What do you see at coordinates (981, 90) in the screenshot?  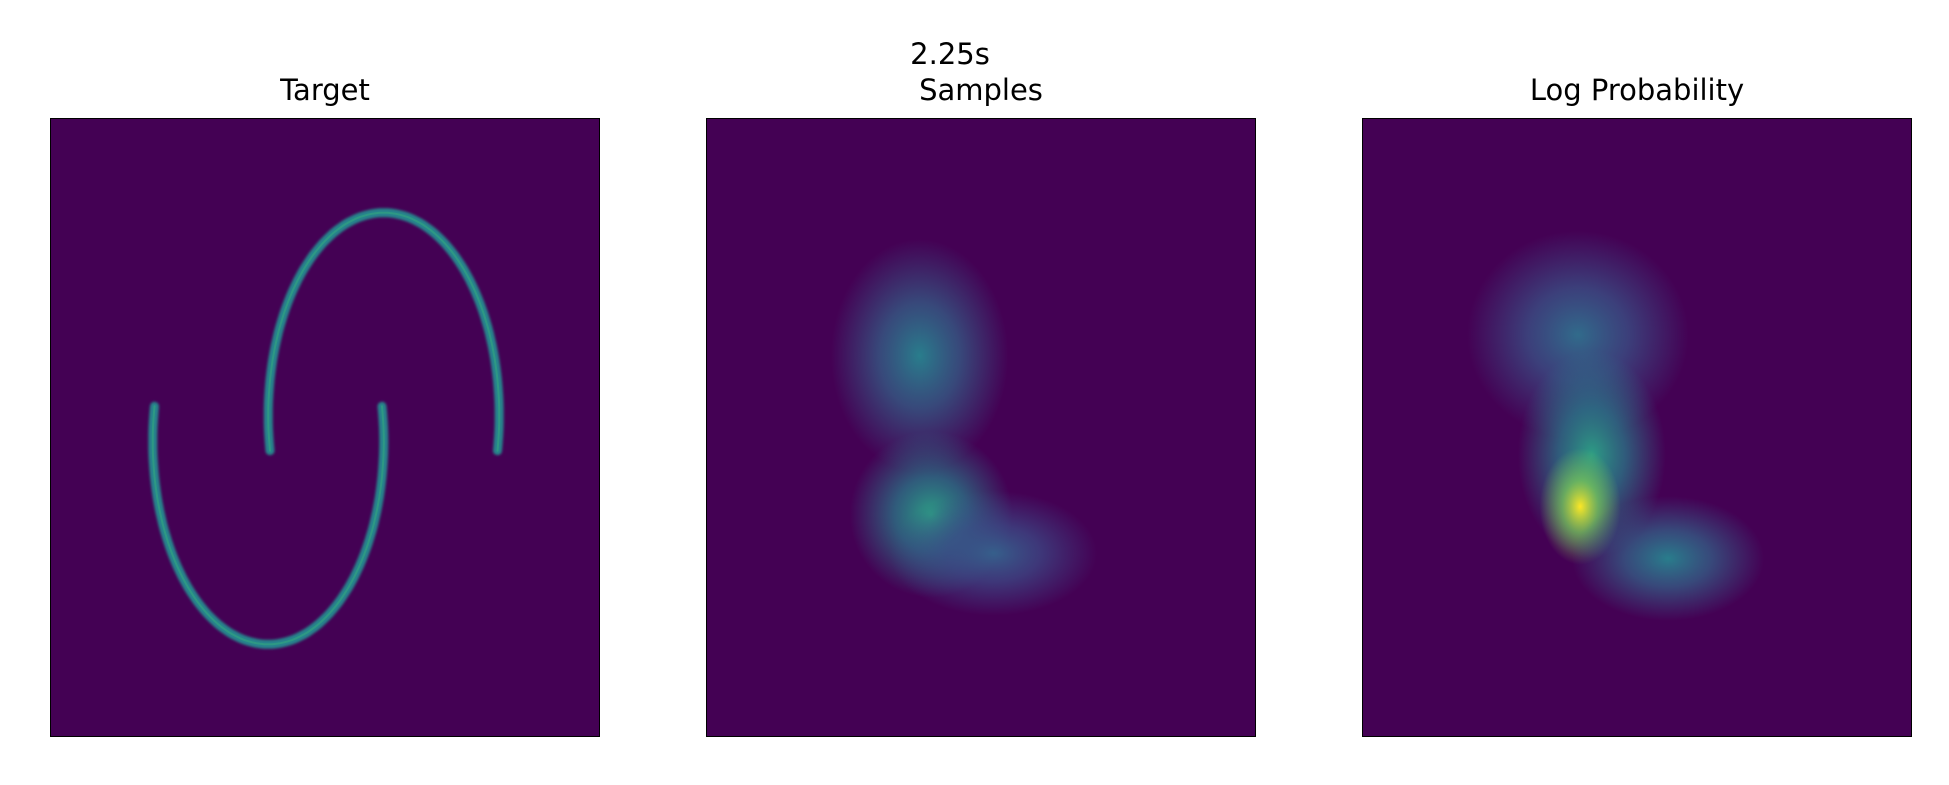 I see `samples-panel-title: Samples` at bounding box center [981, 90].